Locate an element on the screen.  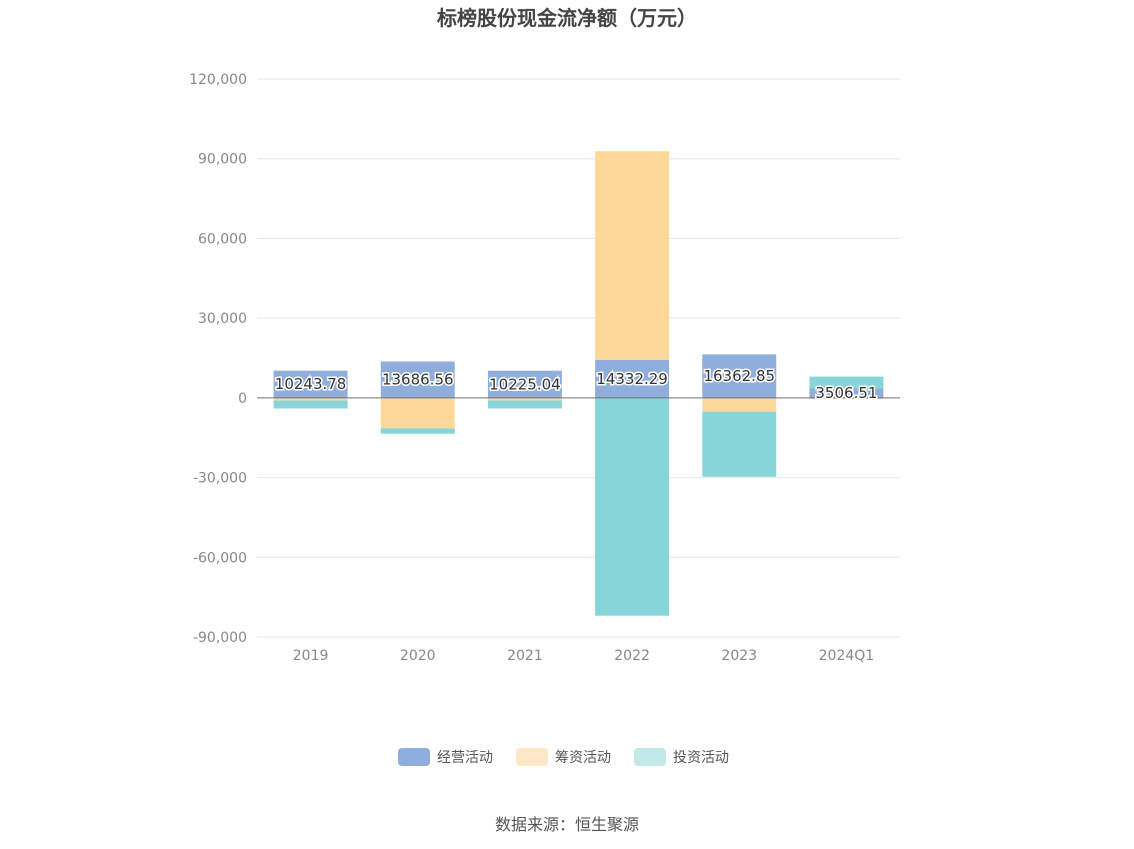
x-tick-label: 2024Q1 is located at coordinates (847, 656).